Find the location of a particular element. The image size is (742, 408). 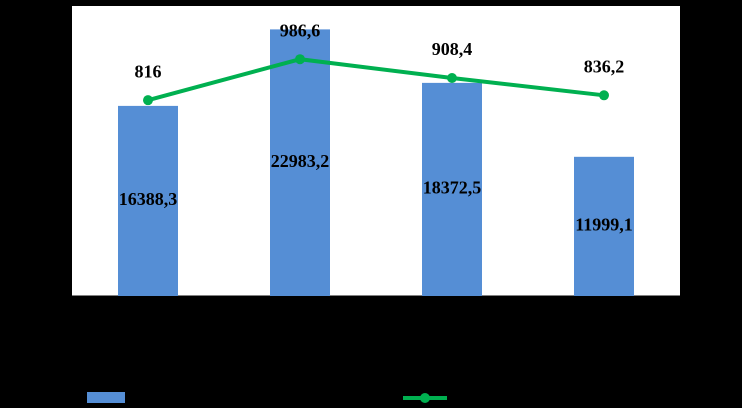

y2-tick-label: 400 is located at coordinates (703, 198).